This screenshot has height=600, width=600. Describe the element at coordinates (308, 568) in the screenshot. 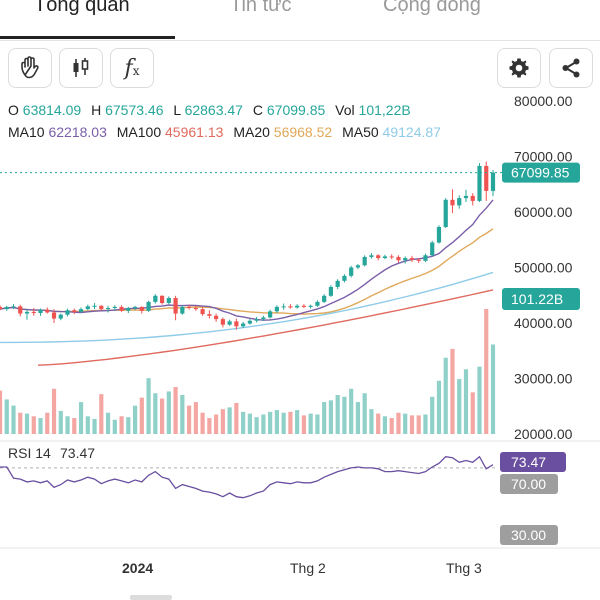

I see `x-tick-label: Thg 2` at that location.